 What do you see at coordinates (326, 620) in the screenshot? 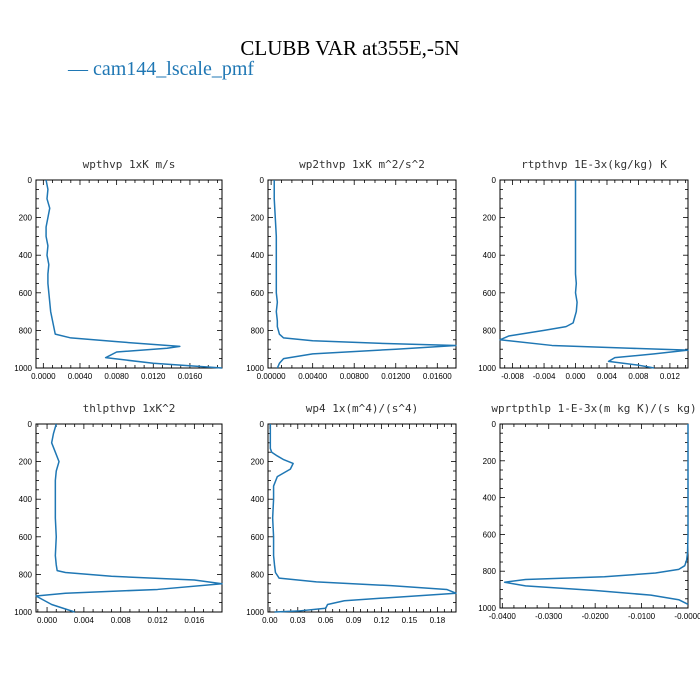
I see `x-tick-label: 0.06` at bounding box center [326, 620].